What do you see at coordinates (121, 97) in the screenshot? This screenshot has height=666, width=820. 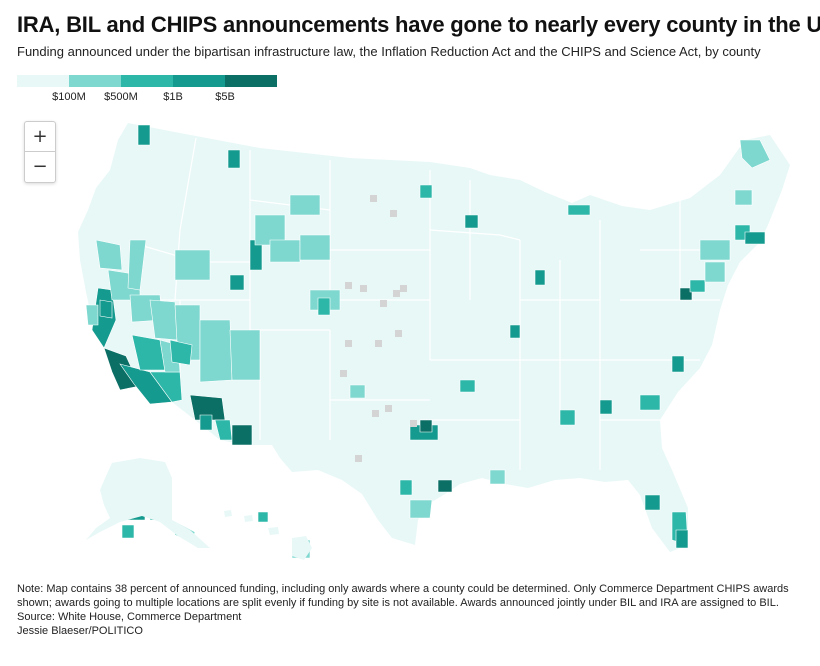 I see `legend-label-500m: $500M` at bounding box center [121, 97].